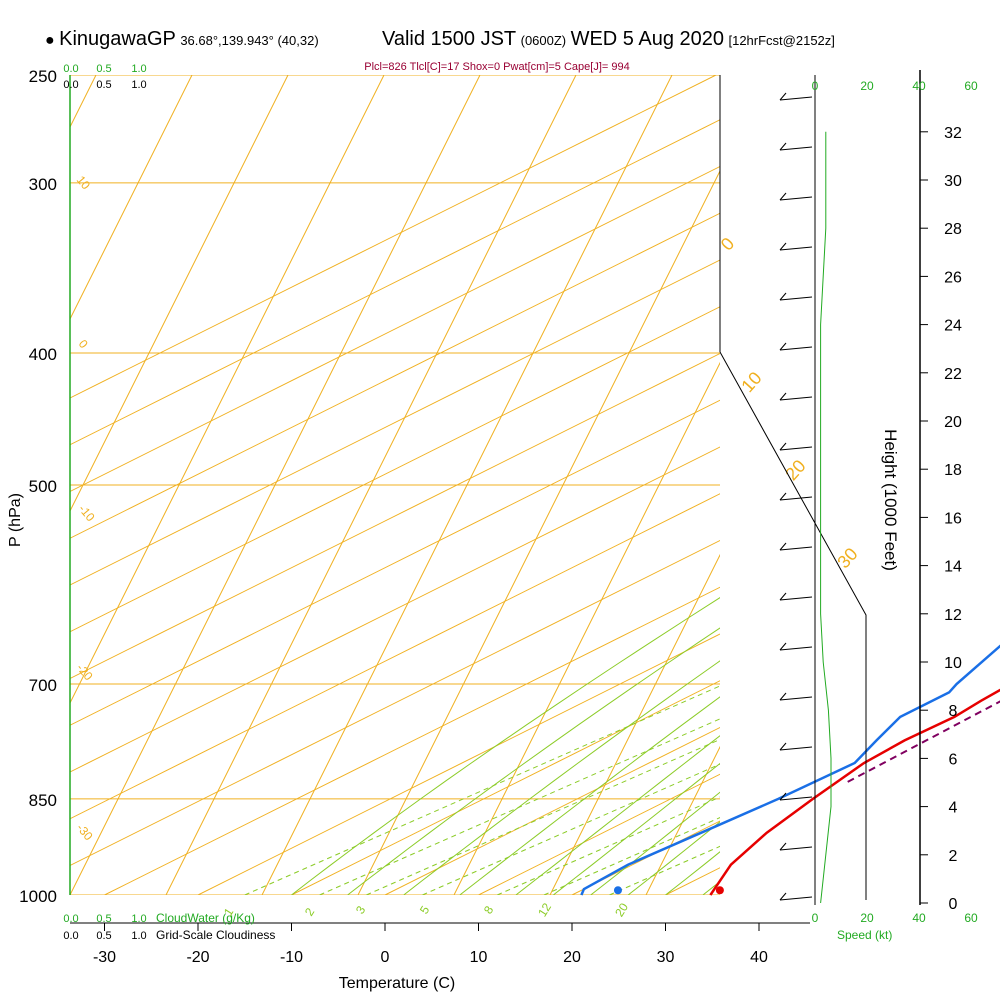 The width and height of the screenshot is (1000, 1000). Describe the element at coordinates (953, 470) in the screenshot. I see `height-tick-label: 18` at that location.